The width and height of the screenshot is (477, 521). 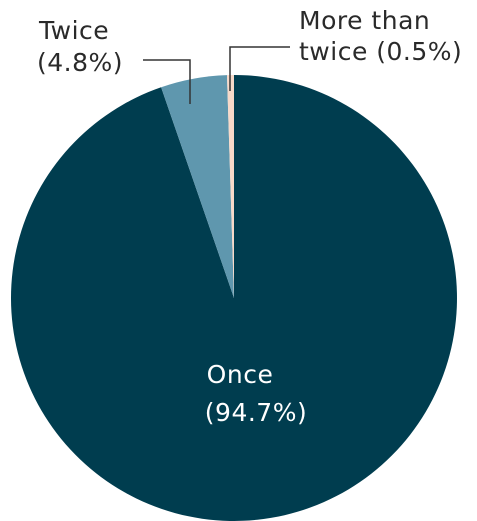 I want to click on slice-value-twice: (4.8%), so click(x=80, y=62).